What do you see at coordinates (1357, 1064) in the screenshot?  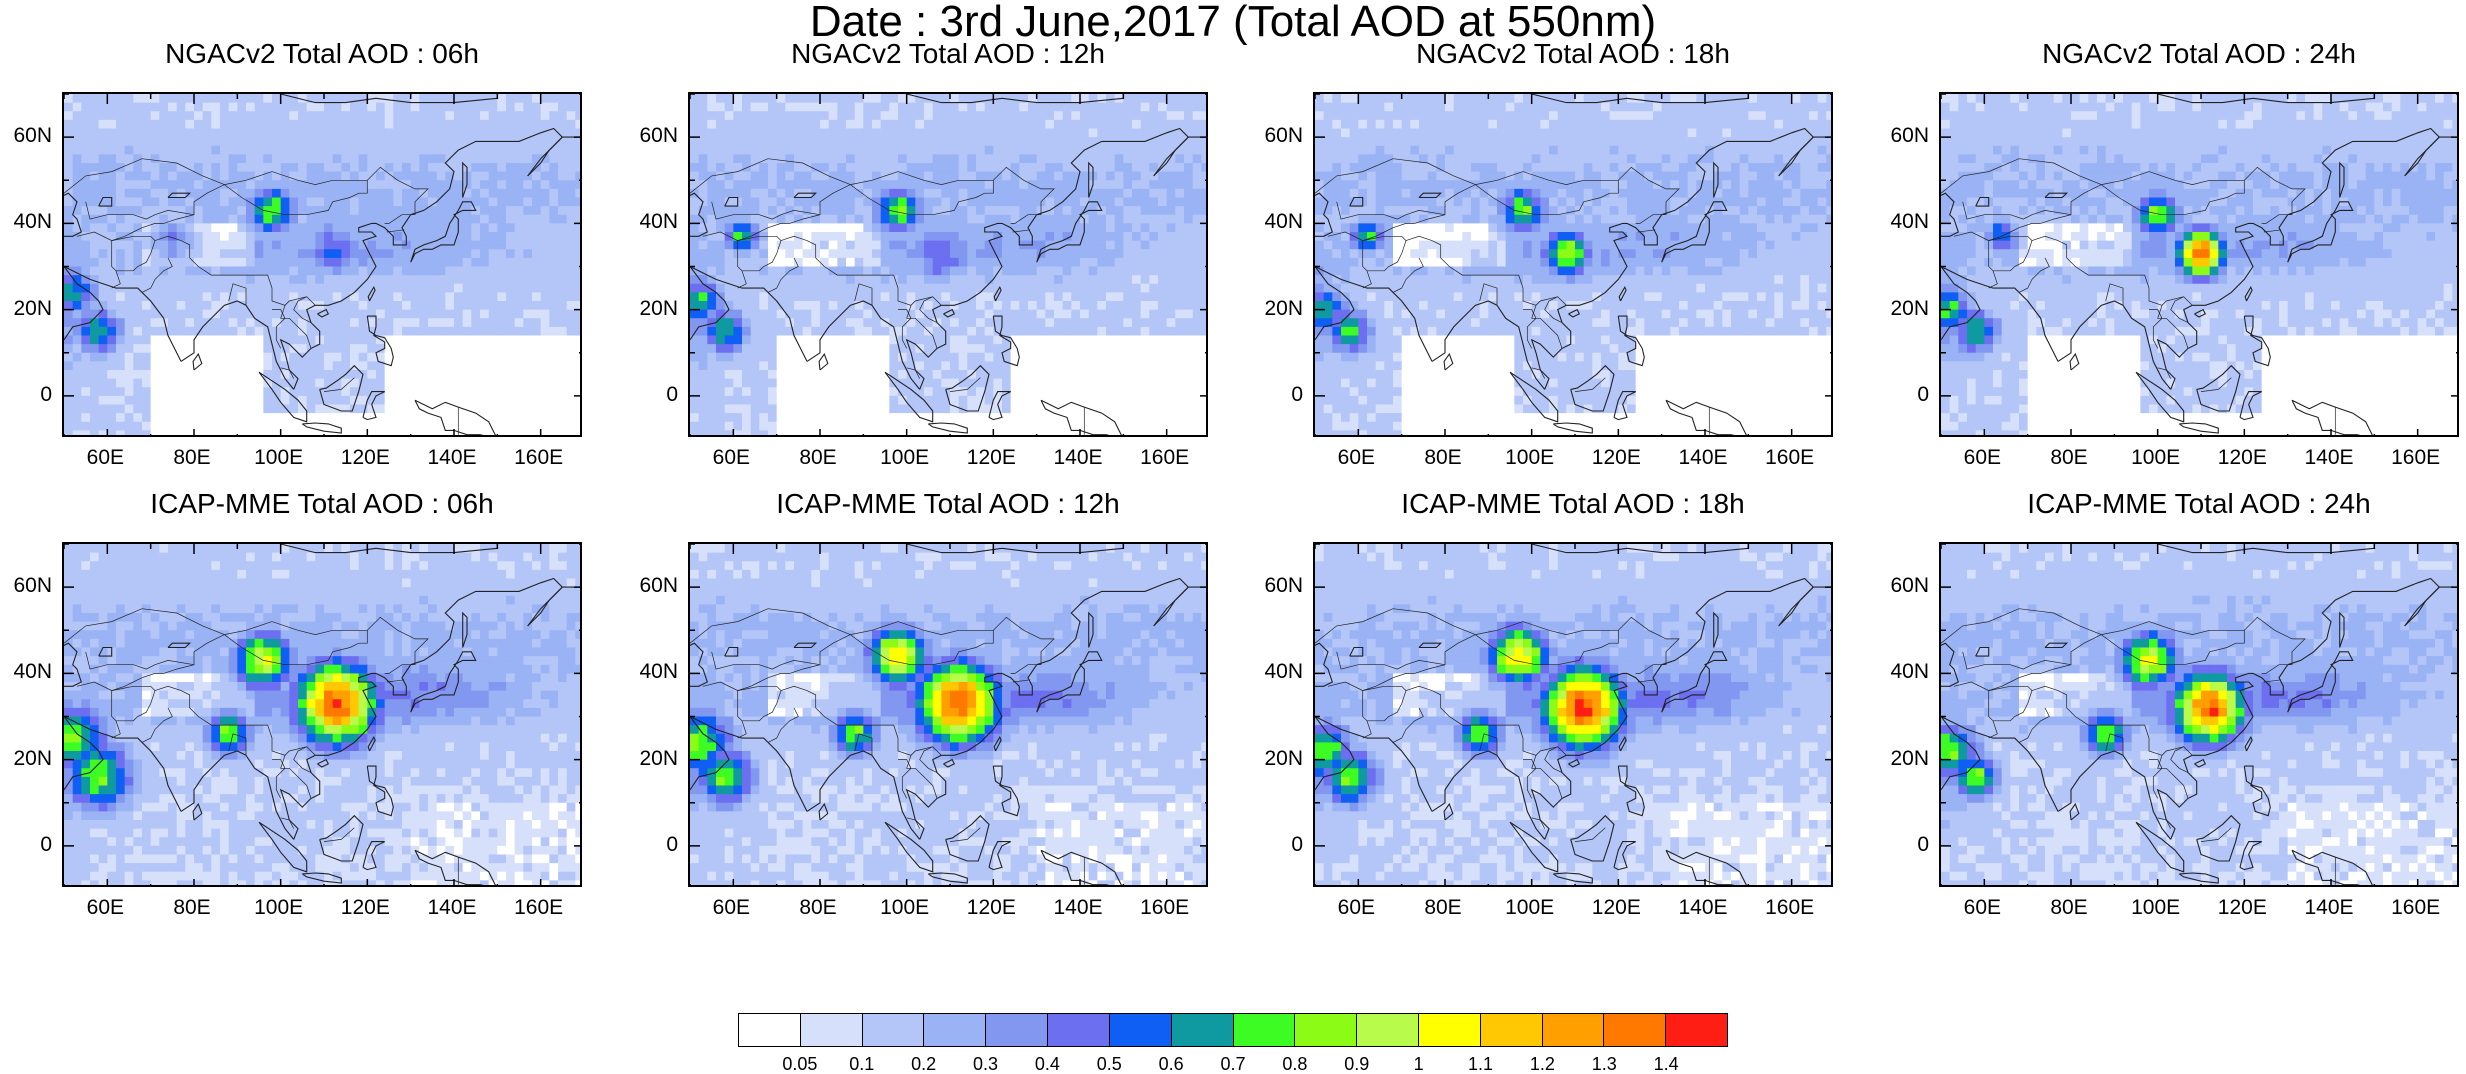 I see `colorbar-label: 0.9` at bounding box center [1357, 1064].